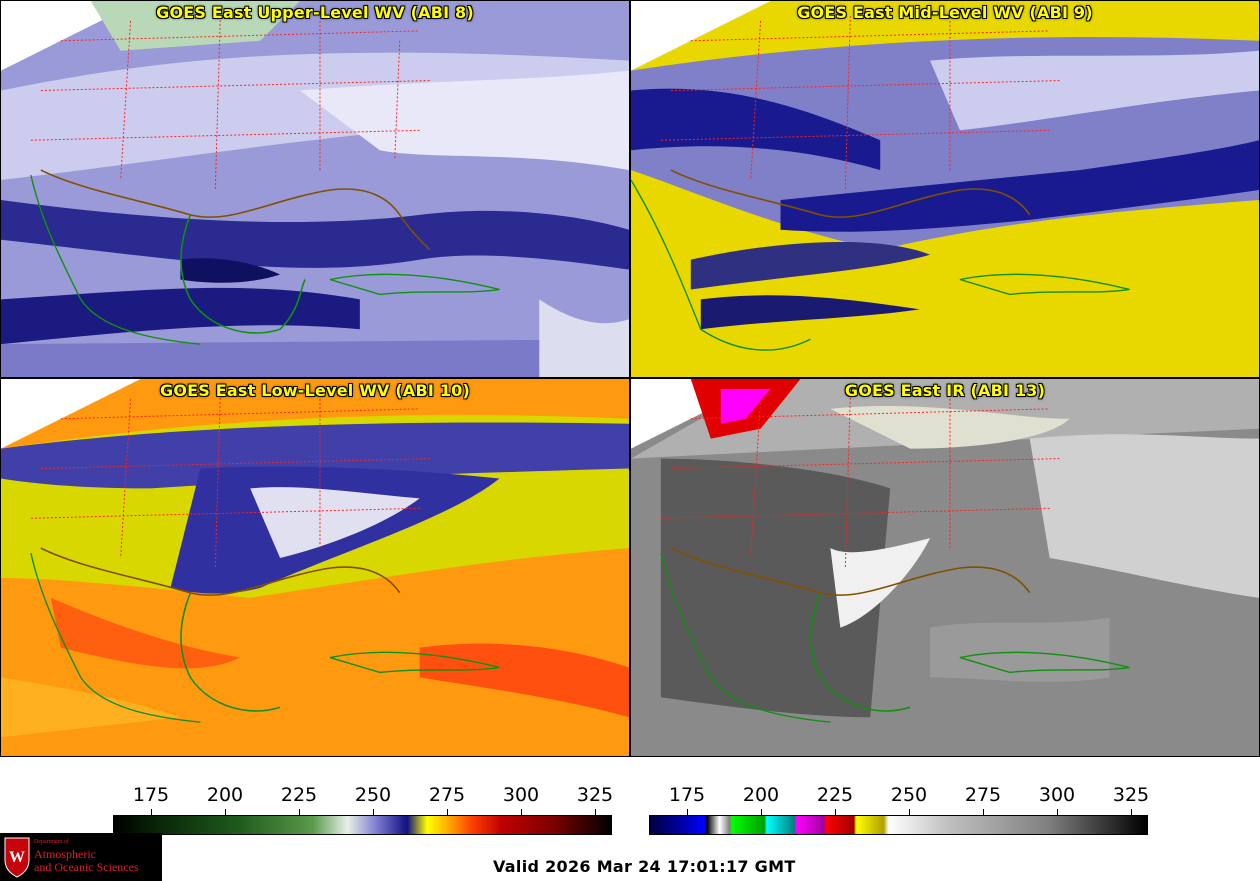  Describe the element at coordinates (898, 825) in the screenshot. I see `ir-colorbar` at that location.